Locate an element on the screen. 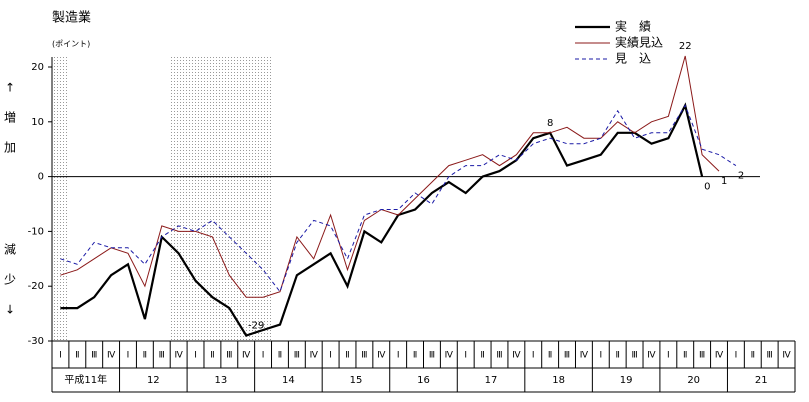 The image size is (809, 402). y-tick-label: 20 is located at coordinates (37, 67).